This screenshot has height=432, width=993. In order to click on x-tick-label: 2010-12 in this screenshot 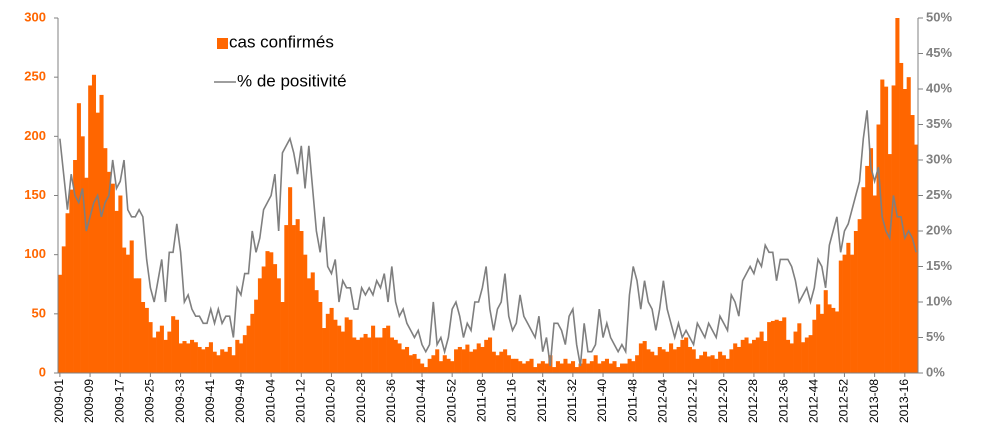, I will do `click(300, 401)`.